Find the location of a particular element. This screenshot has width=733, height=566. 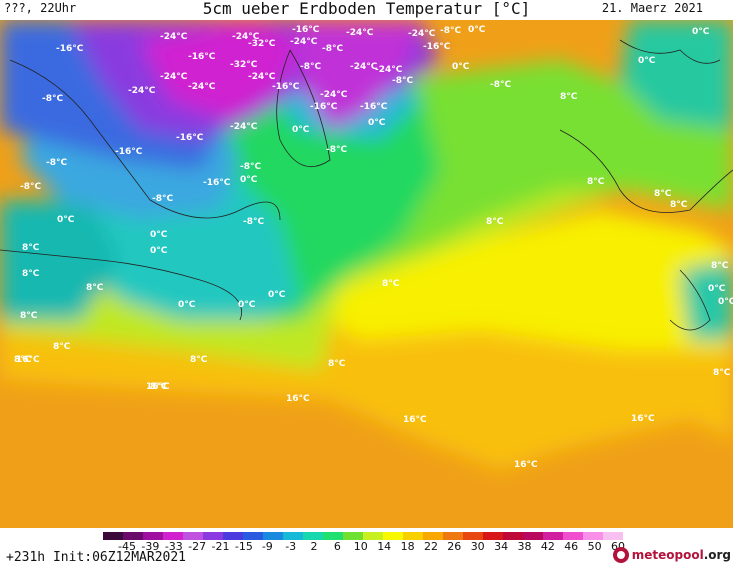

scale-tick-label: 22 is located at coordinates (431, 546).